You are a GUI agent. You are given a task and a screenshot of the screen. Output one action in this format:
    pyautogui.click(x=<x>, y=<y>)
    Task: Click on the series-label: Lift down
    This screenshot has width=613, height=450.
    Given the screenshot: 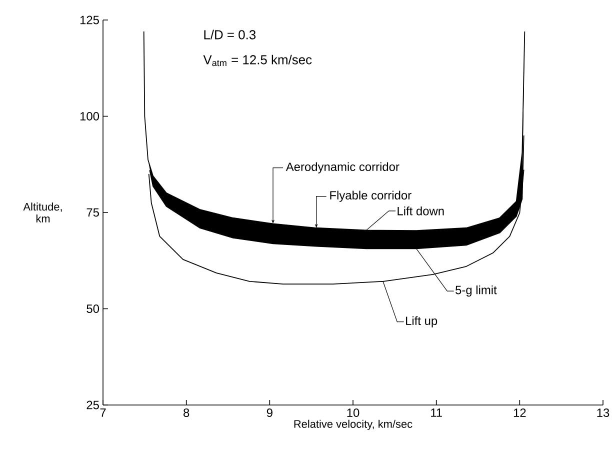 What is the action you would take?
    pyautogui.click(x=421, y=211)
    